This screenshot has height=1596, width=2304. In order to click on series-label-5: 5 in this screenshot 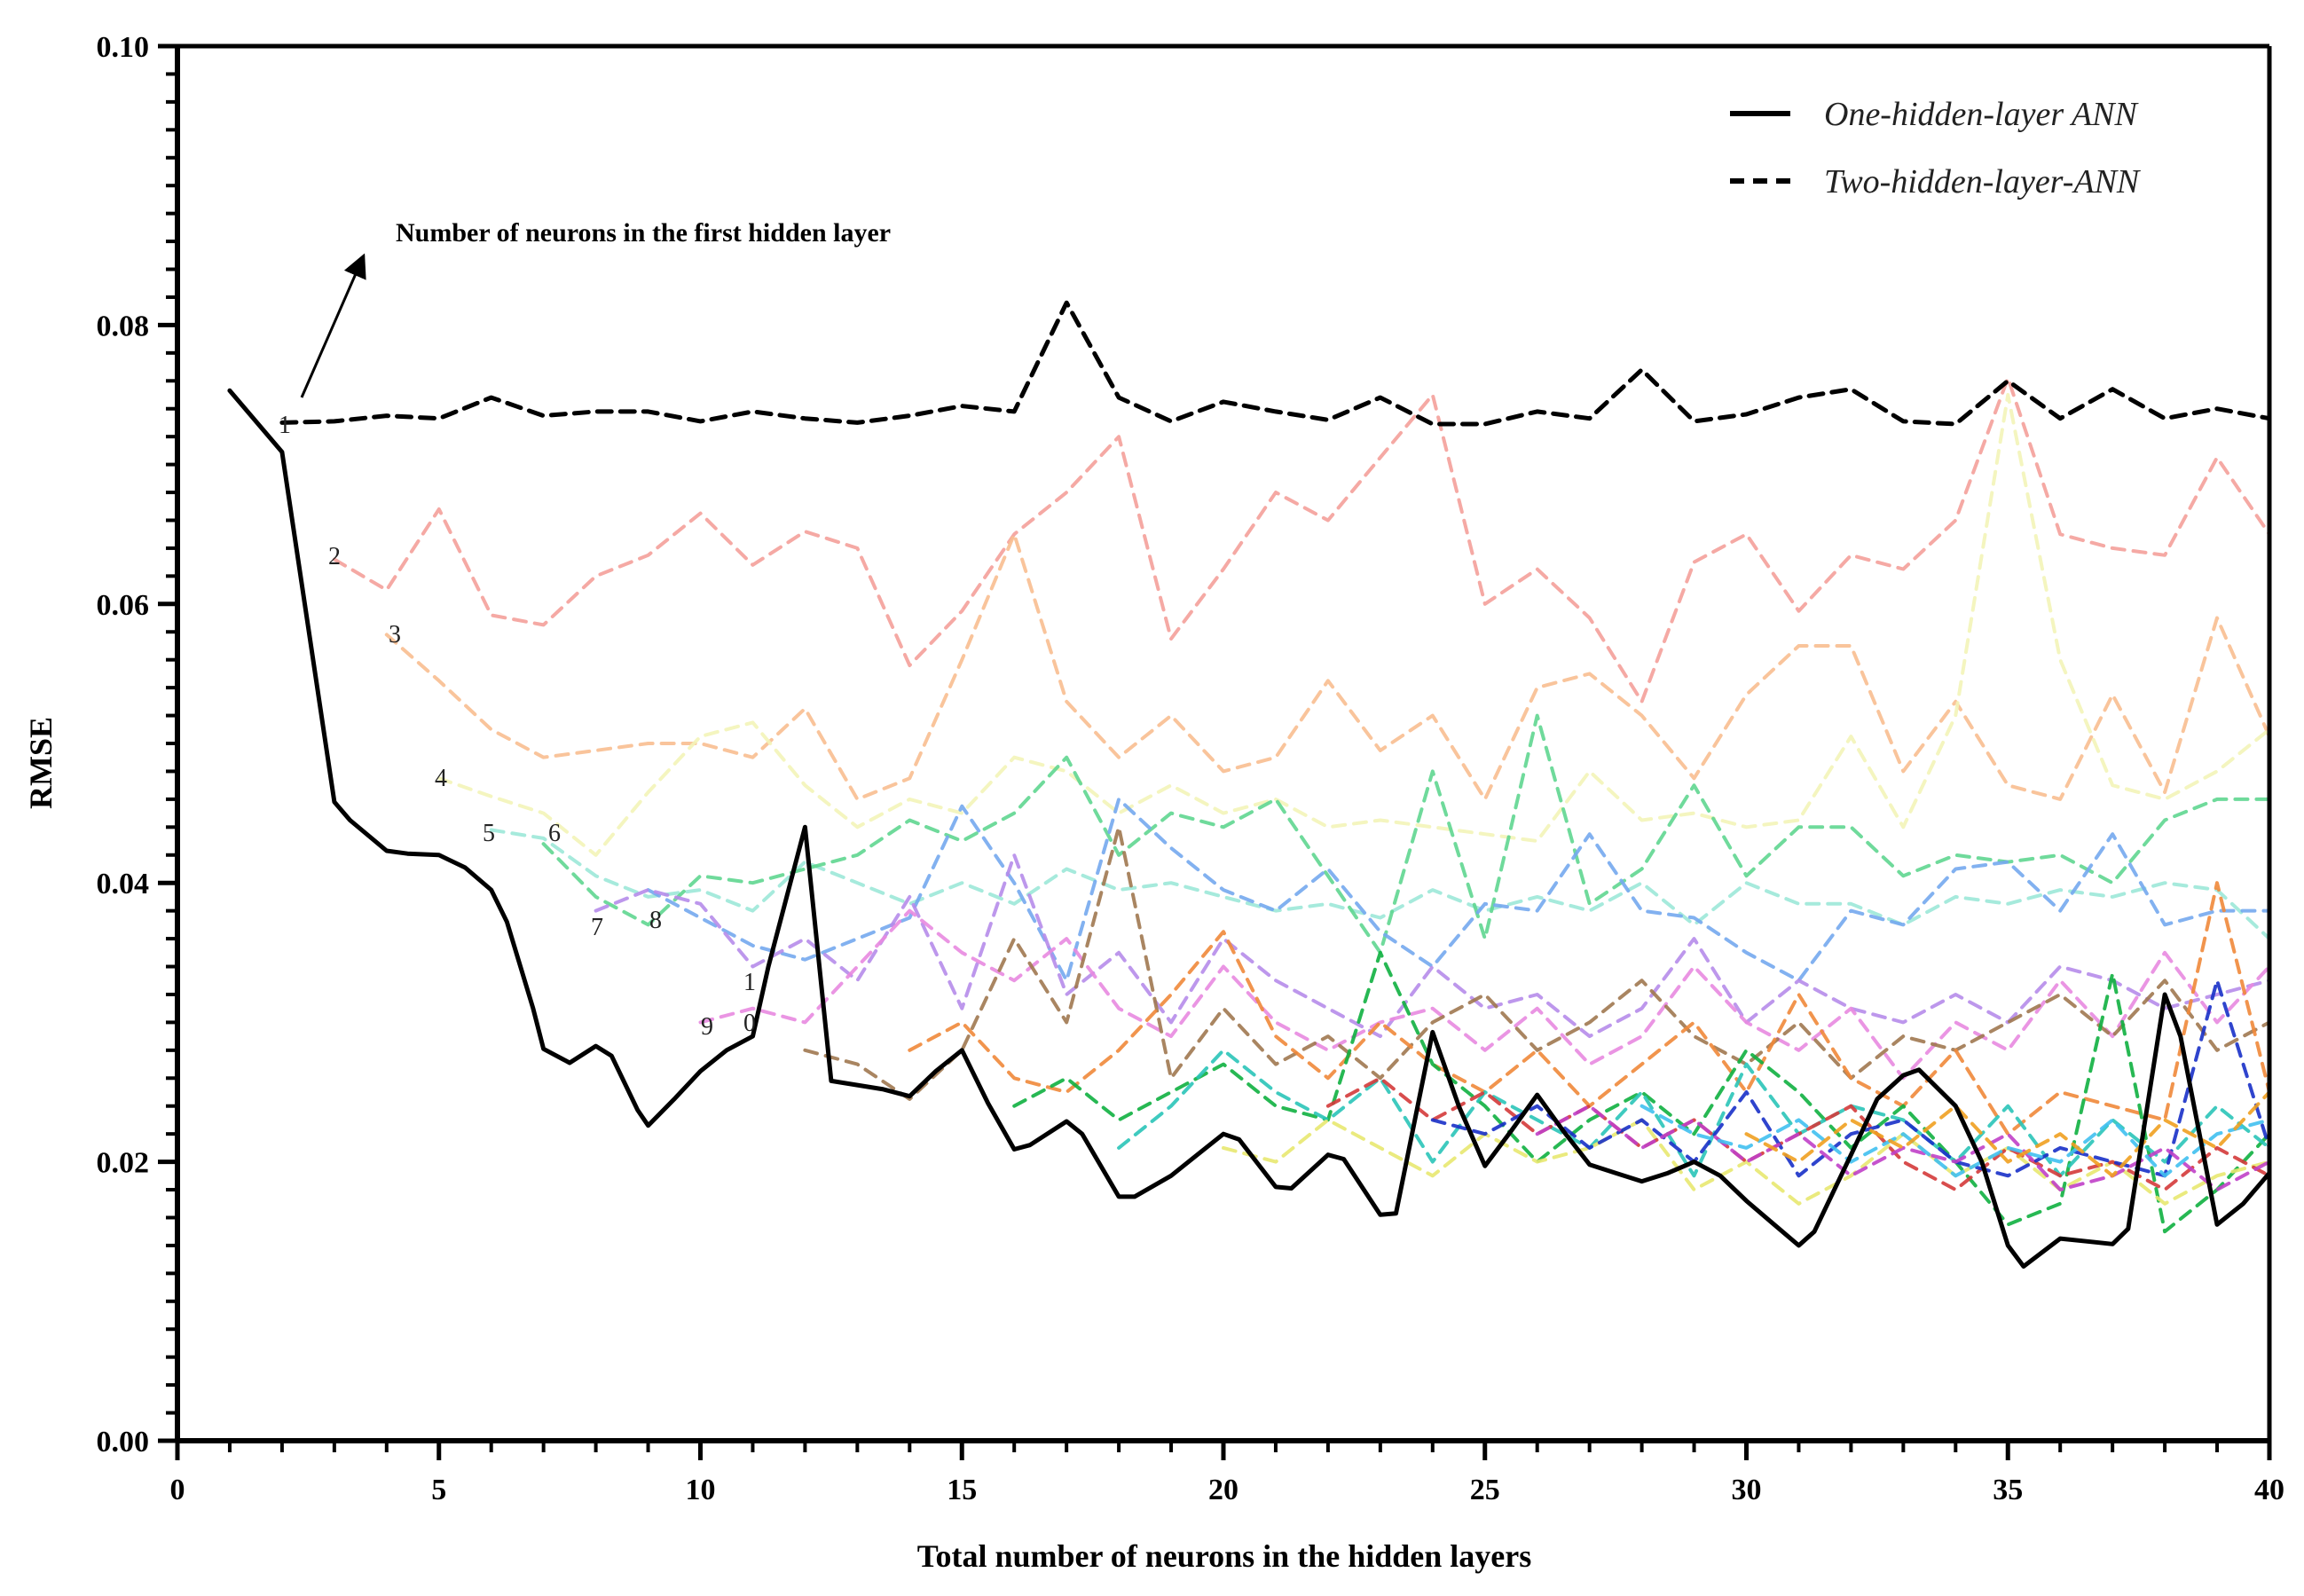, I will do `click(489, 833)`.